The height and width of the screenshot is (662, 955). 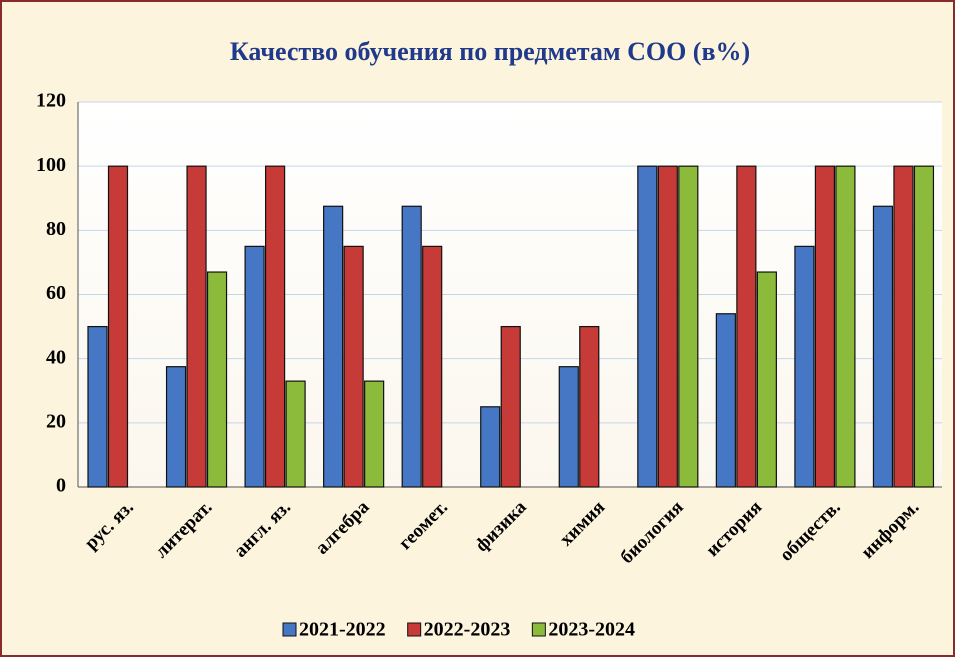 I want to click on legend-label: 2021-2022, so click(x=342, y=630).